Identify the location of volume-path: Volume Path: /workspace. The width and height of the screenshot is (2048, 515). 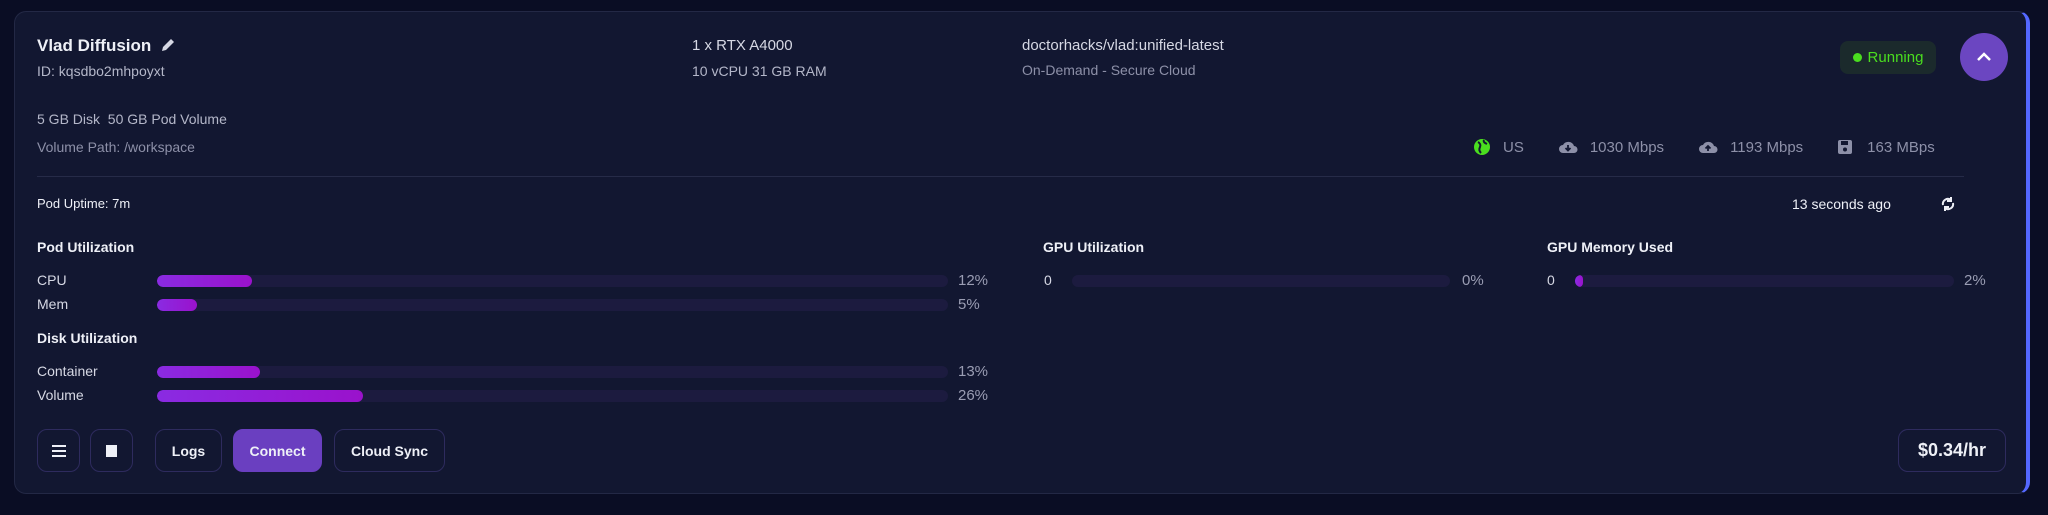
(116, 147).